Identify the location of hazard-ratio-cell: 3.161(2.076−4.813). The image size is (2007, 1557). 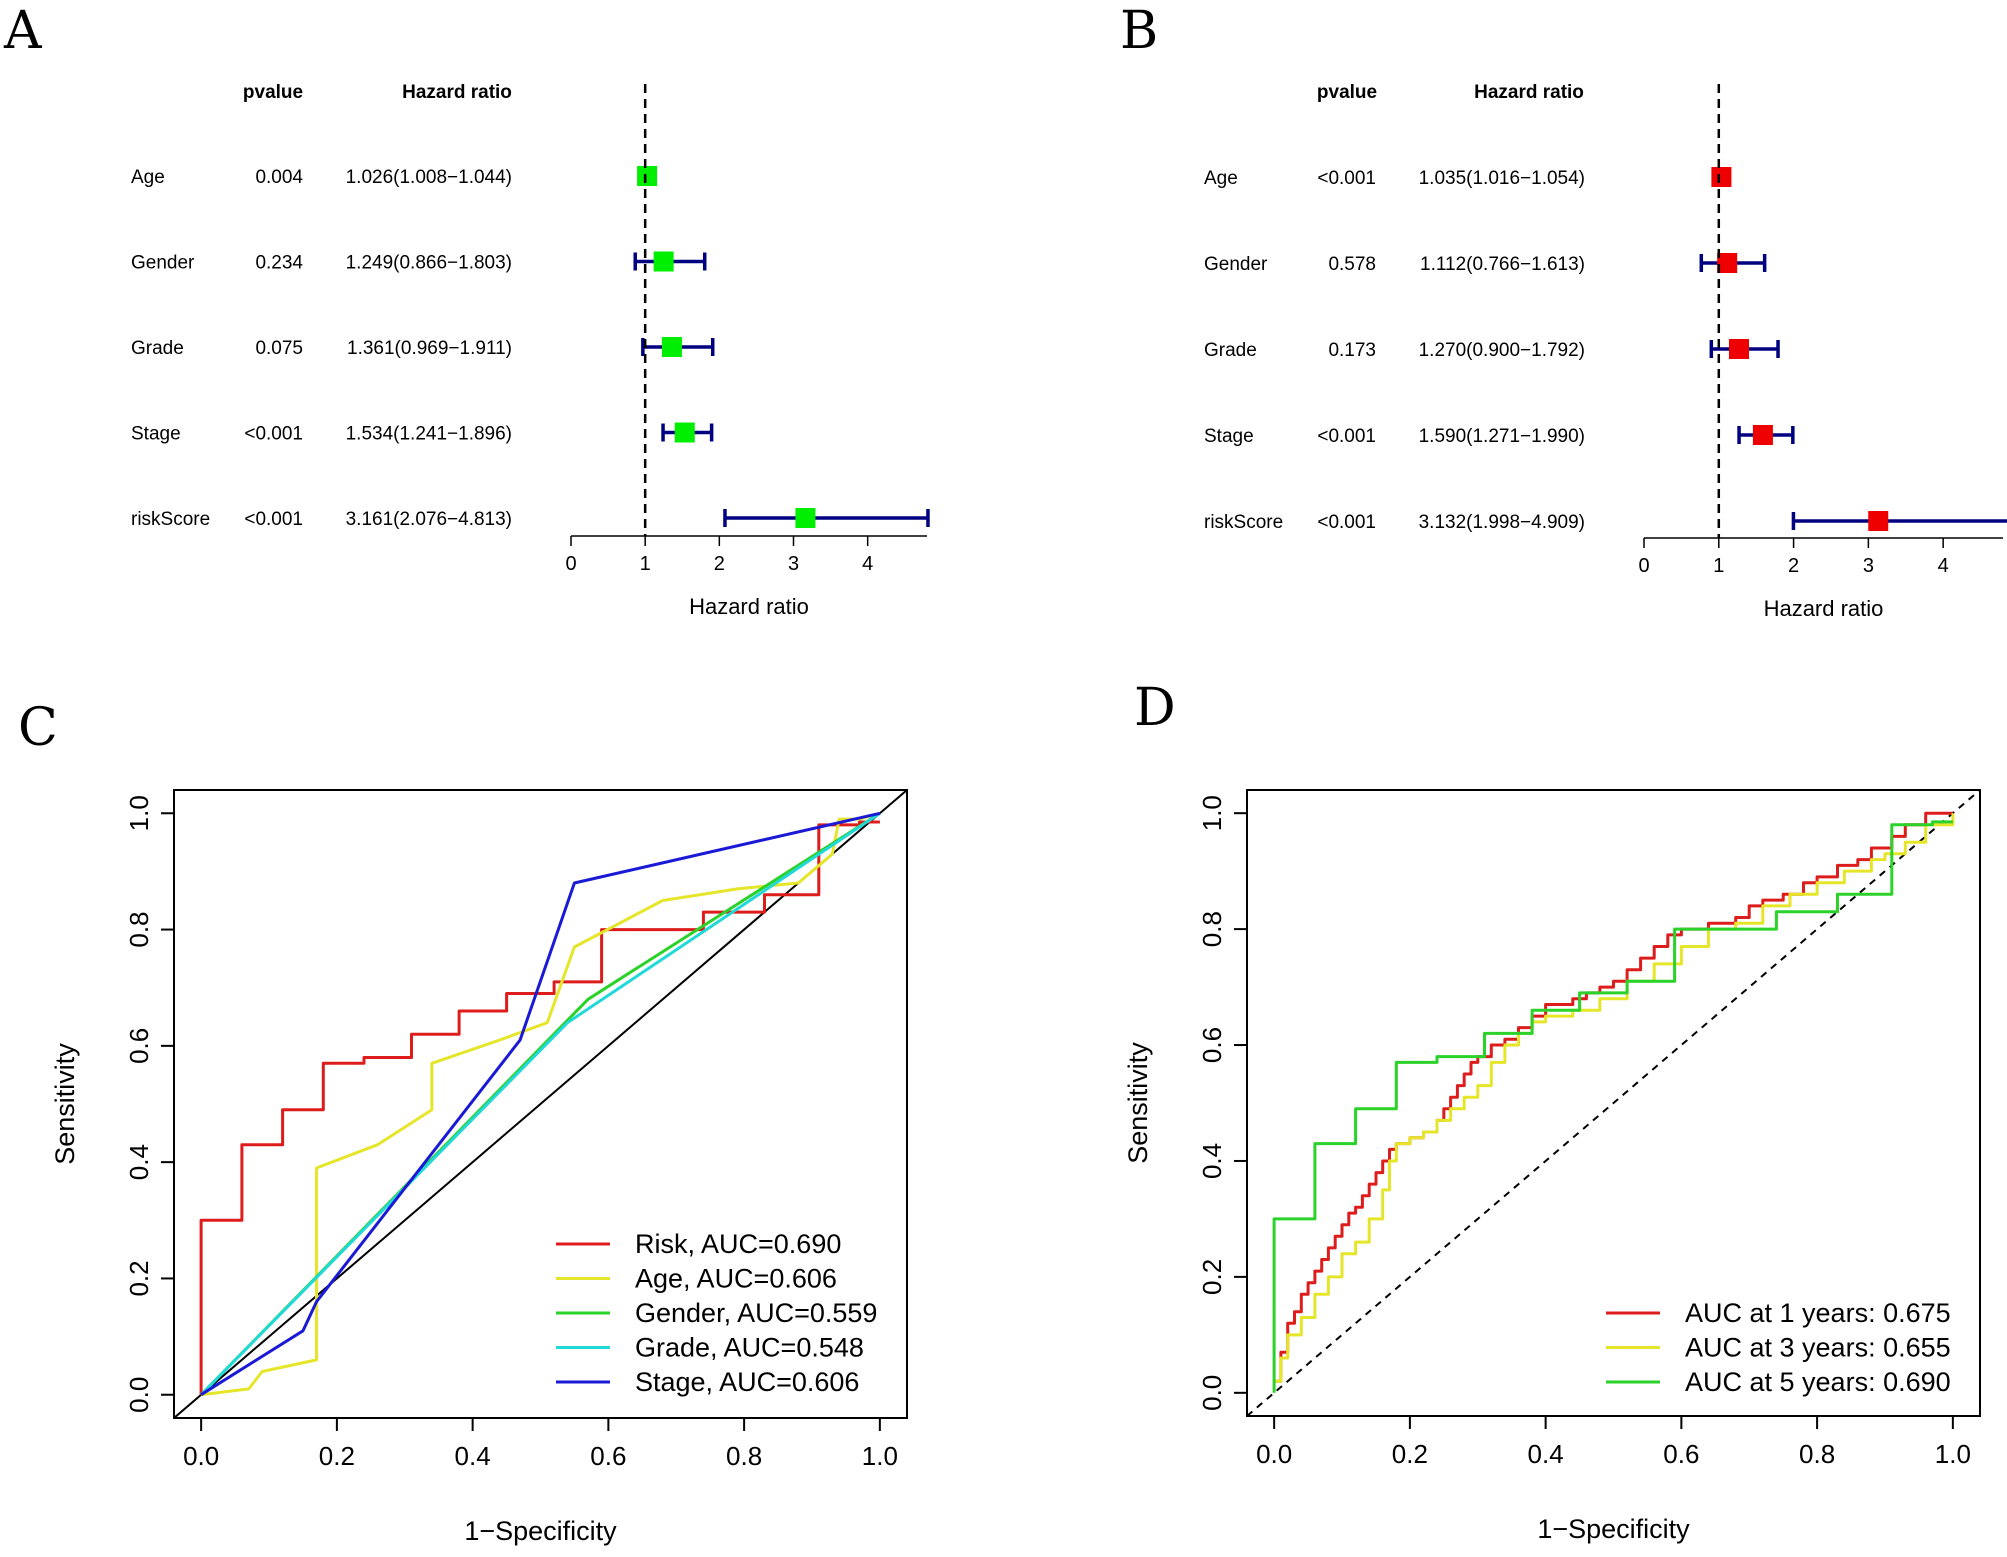
(429, 519).